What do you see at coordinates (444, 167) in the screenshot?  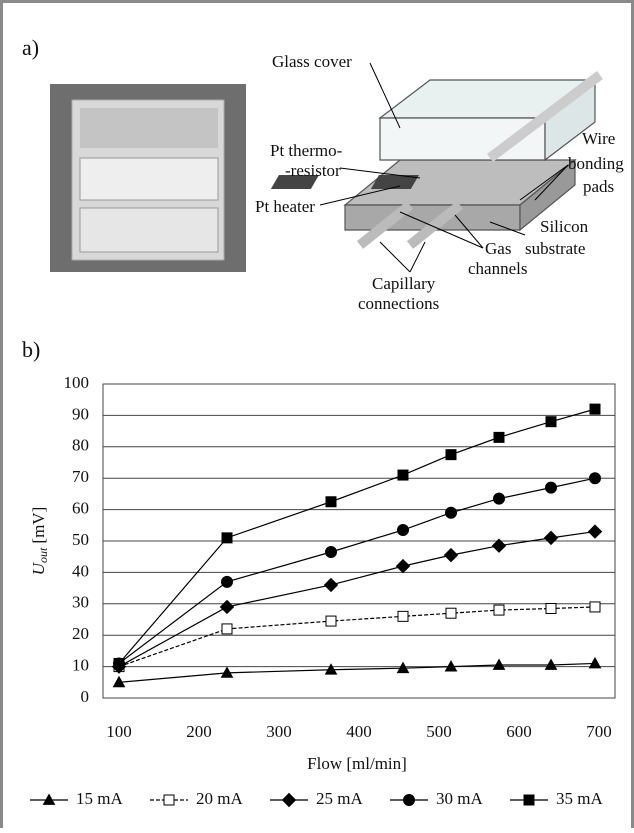 I see `callout-lines` at bounding box center [444, 167].